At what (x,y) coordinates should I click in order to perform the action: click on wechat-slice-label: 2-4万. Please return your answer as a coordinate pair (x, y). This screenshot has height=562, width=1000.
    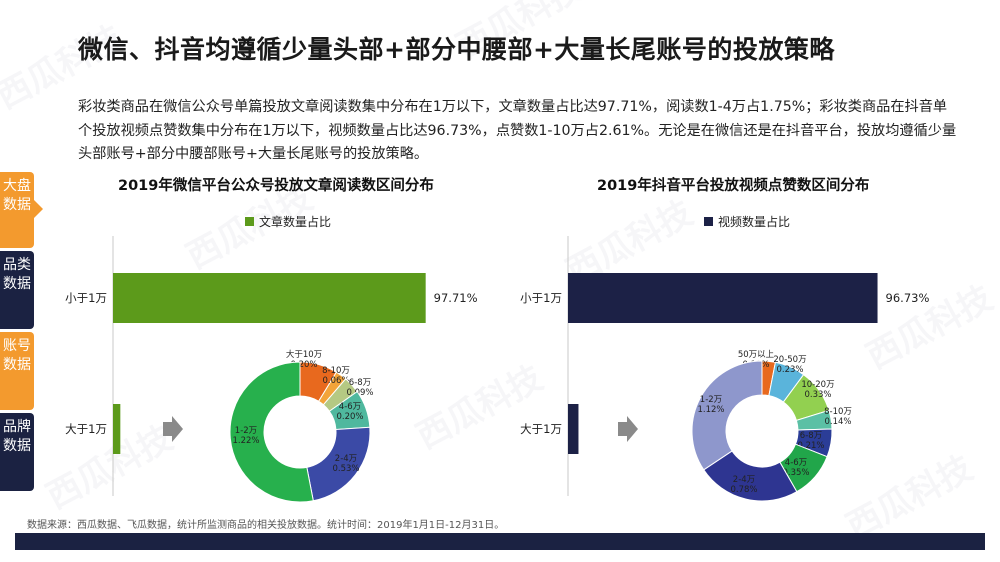
    Looking at the image, I should click on (346, 459).